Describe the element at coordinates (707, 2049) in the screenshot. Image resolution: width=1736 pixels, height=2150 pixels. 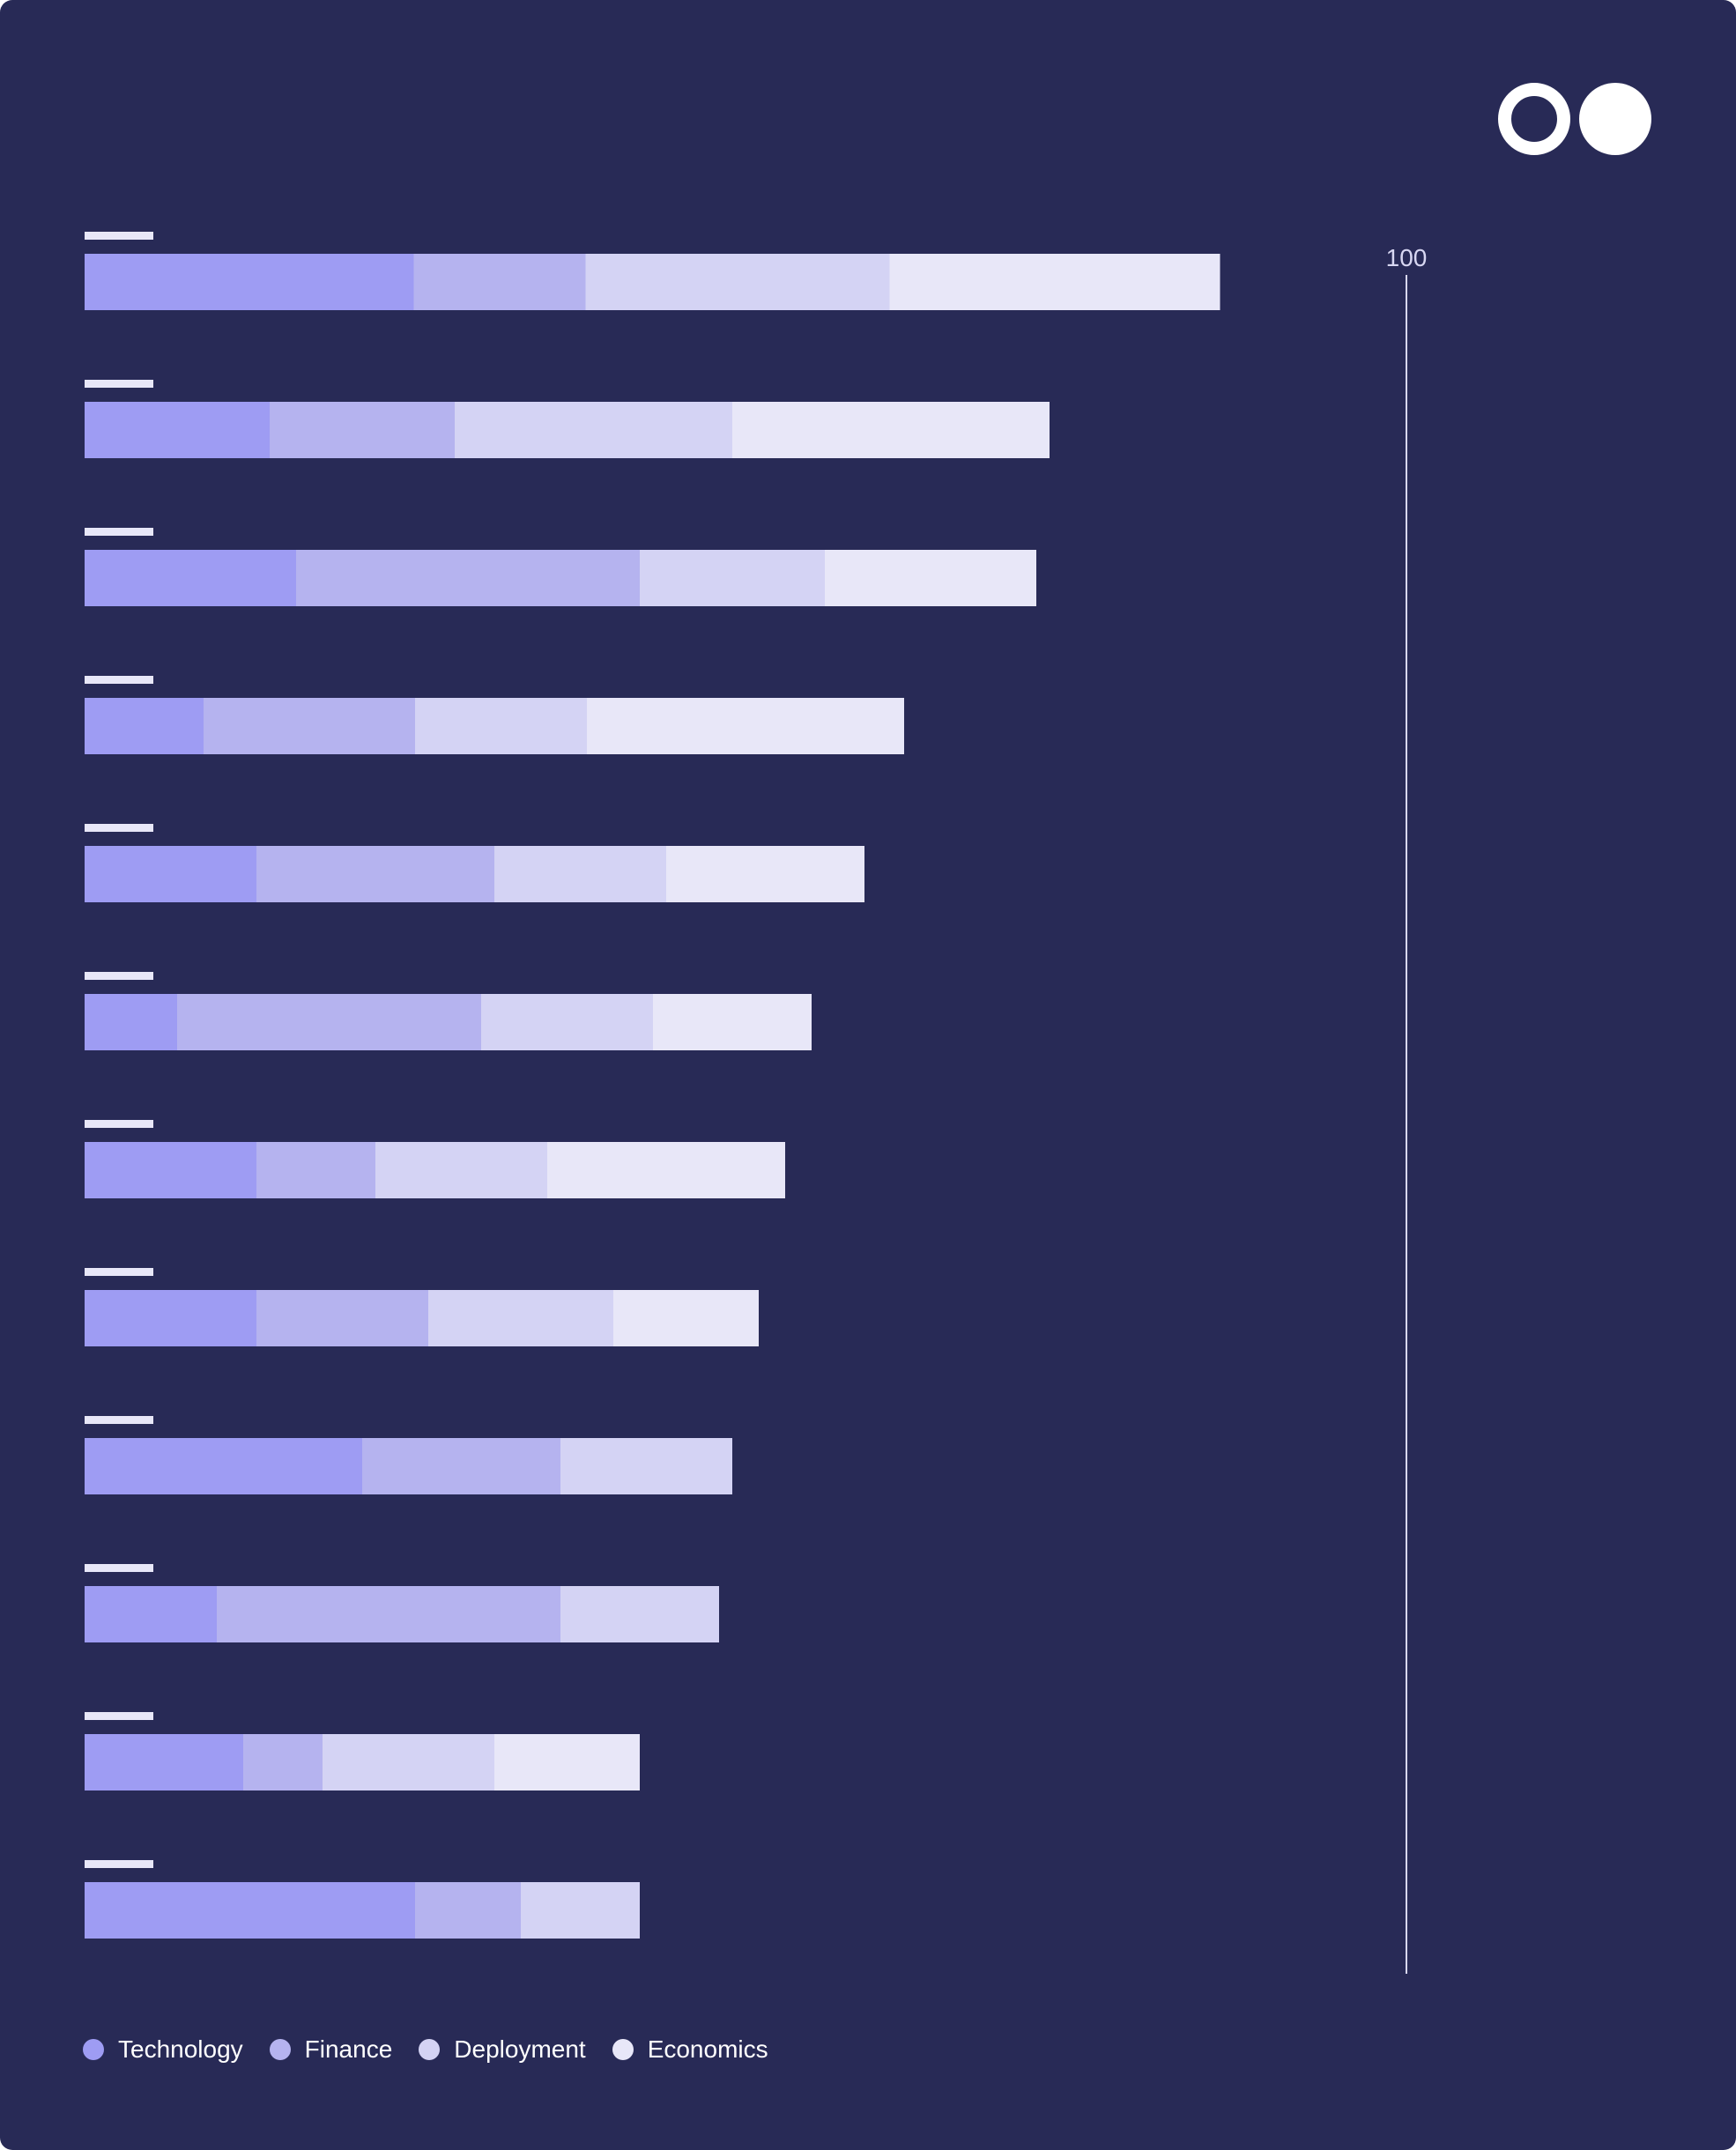
I see `legend-label-economics: Economics` at that location.